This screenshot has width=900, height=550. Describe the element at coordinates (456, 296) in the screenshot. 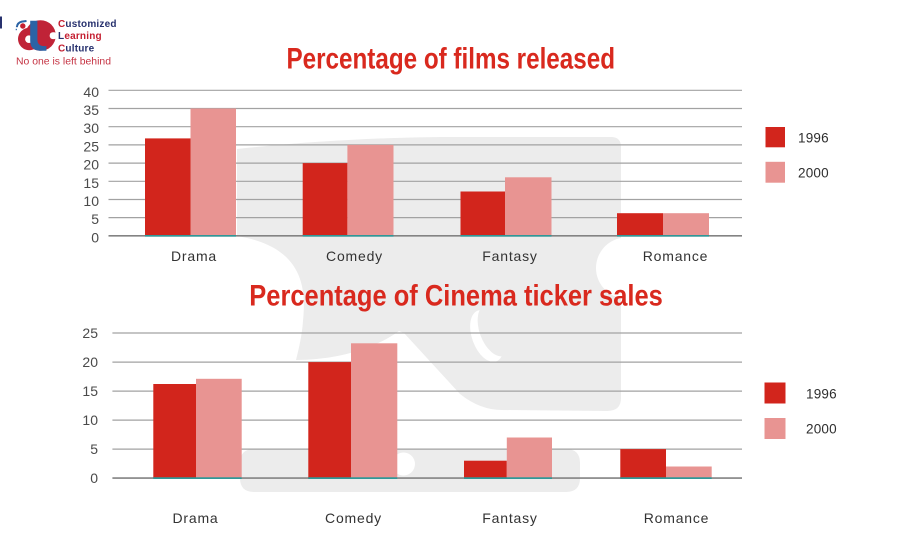

I see `svg-text:Percentage of Cinema ticker sa: Percentage of Cinema ticker sales` at that location.